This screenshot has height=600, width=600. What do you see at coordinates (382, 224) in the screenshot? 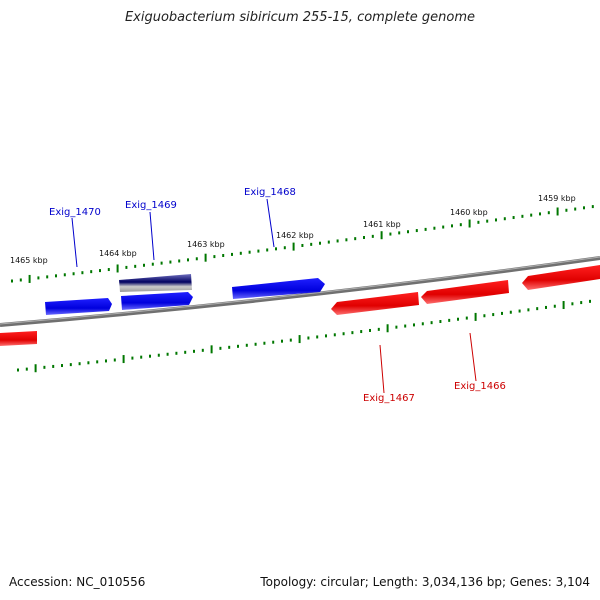
I see `scale-label: 1461 kbp` at bounding box center [382, 224].